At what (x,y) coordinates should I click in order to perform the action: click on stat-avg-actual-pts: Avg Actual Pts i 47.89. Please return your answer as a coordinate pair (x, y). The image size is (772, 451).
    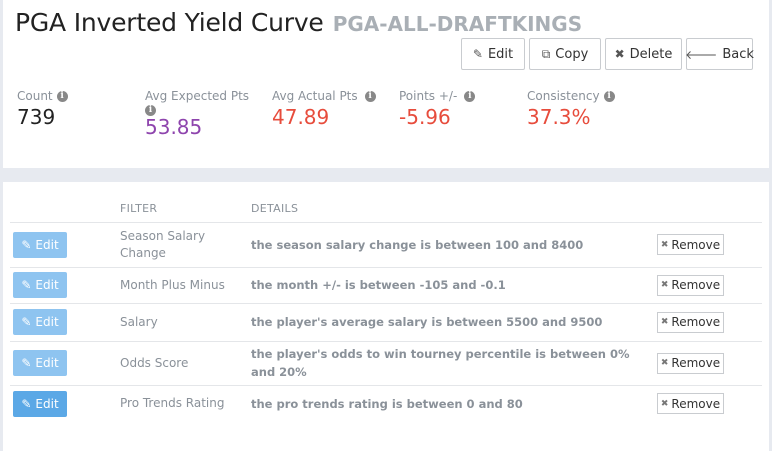
    Looking at the image, I should click on (324, 109).